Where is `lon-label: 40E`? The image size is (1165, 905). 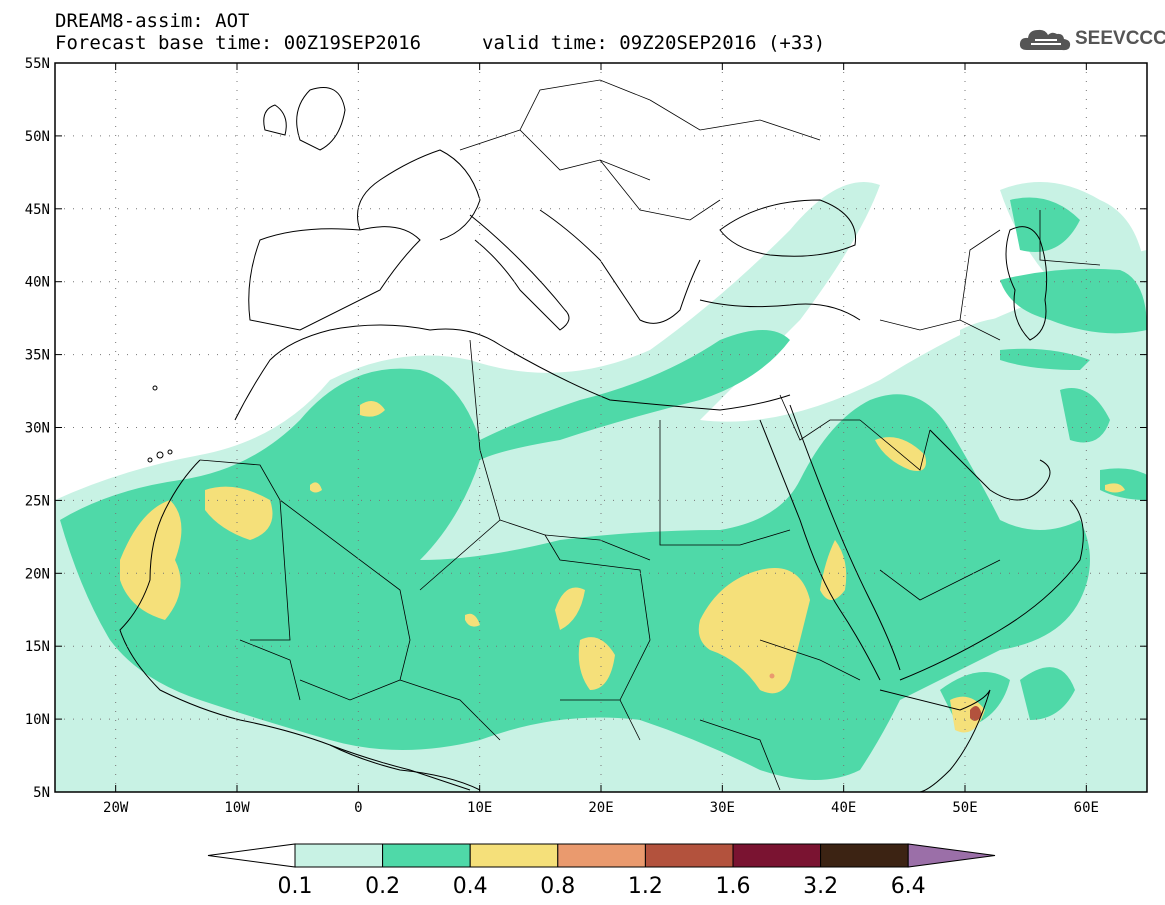
lon-label: 40E is located at coordinates (843, 808).